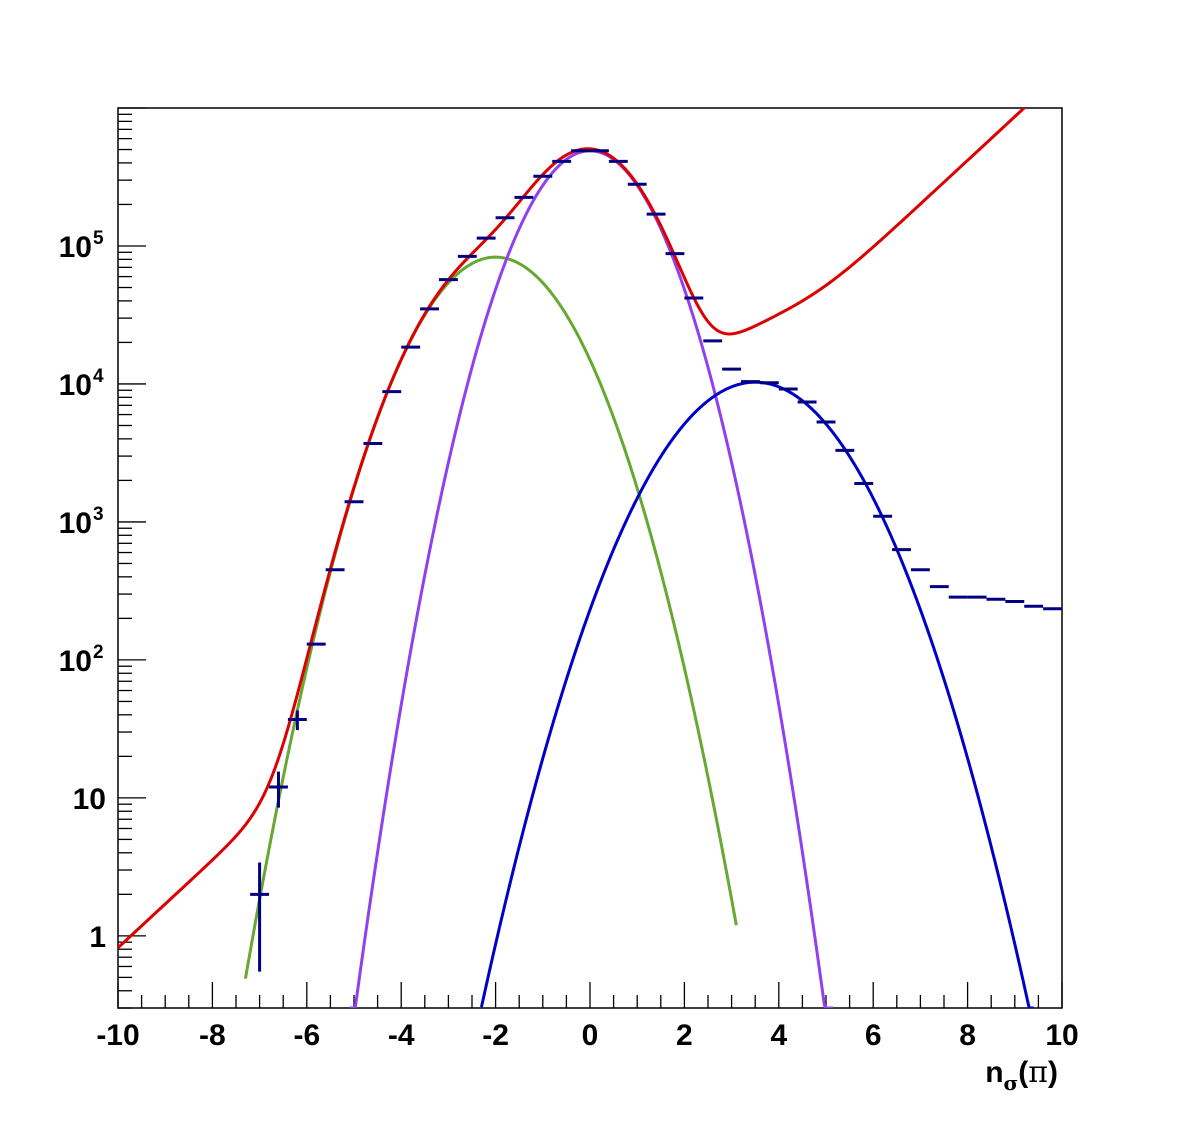  Describe the element at coordinates (684, 1035) in the screenshot. I see `x-tick-label: 2` at that location.